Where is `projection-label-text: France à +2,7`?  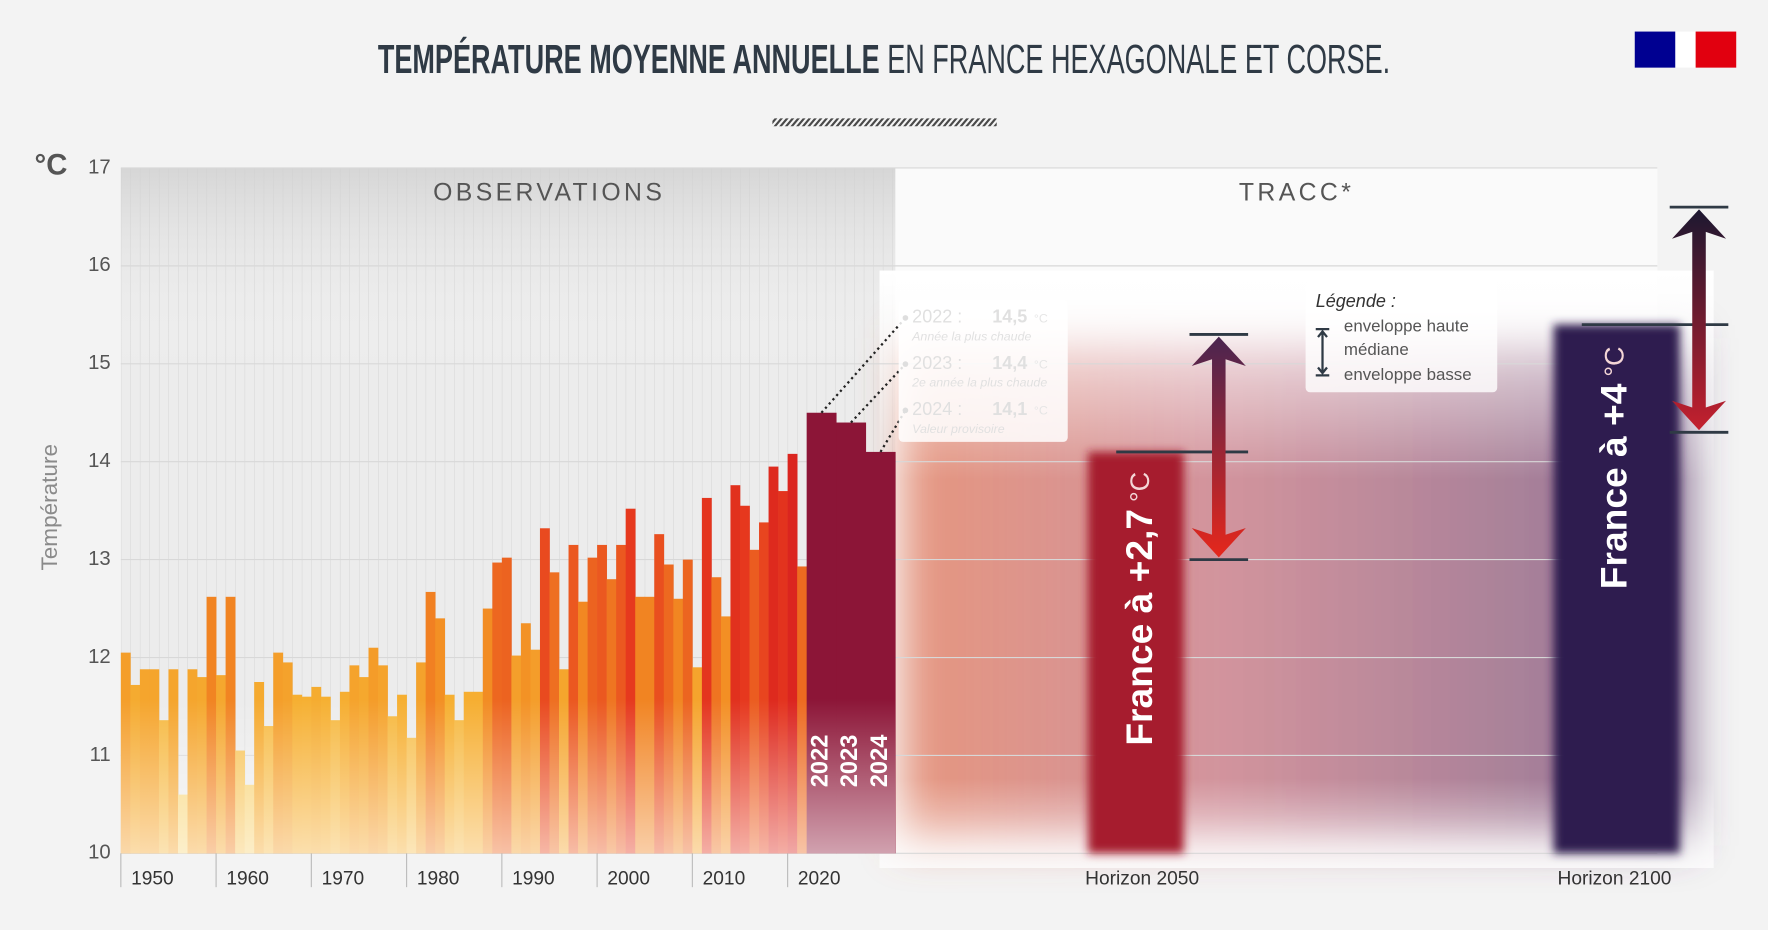
projection-label-text: France à +2,7 is located at coordinates (1139, 627).